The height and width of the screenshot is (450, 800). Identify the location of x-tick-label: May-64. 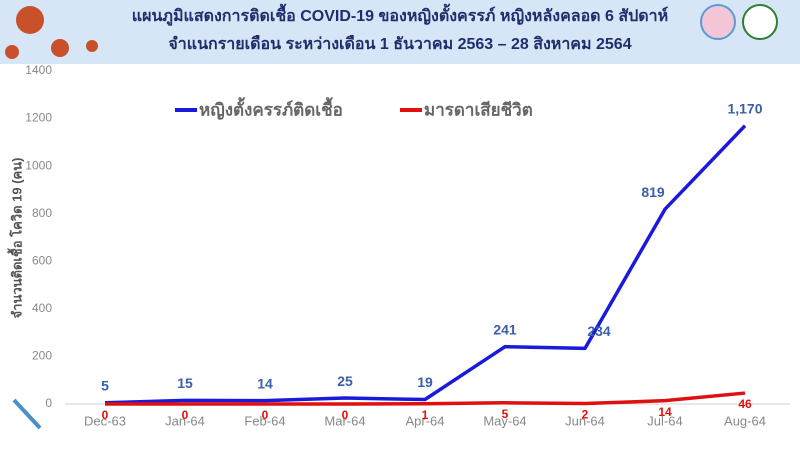
(504, 420).